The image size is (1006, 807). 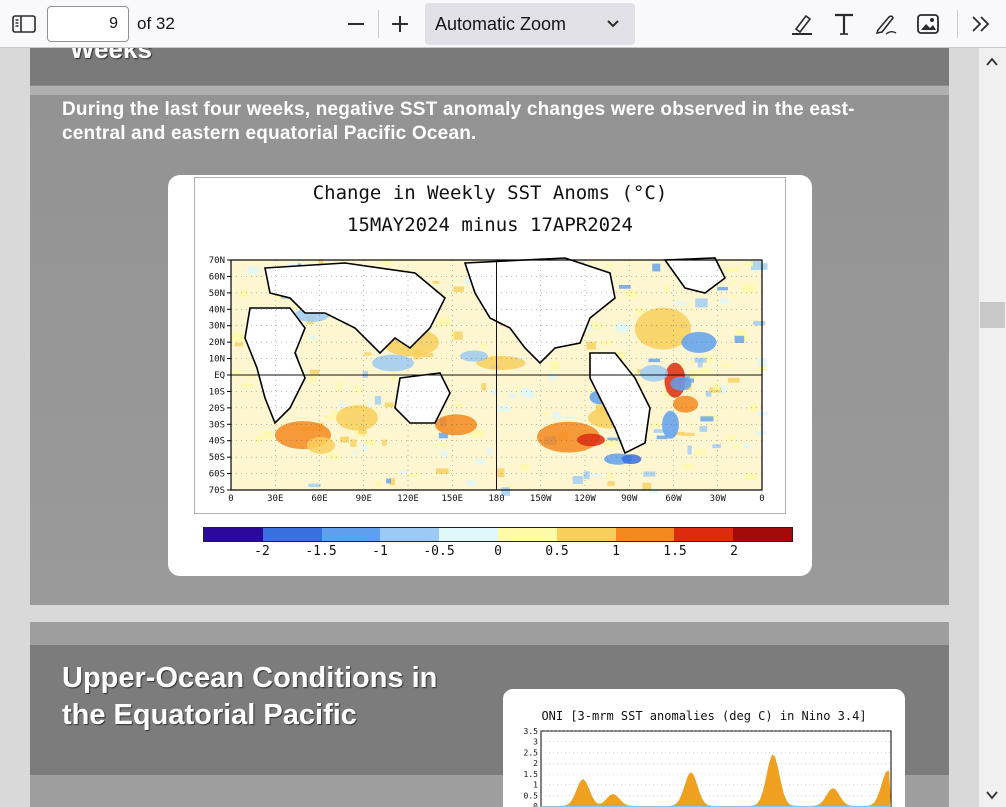 I want to click on highlight-button, so click(x=802, y=24).